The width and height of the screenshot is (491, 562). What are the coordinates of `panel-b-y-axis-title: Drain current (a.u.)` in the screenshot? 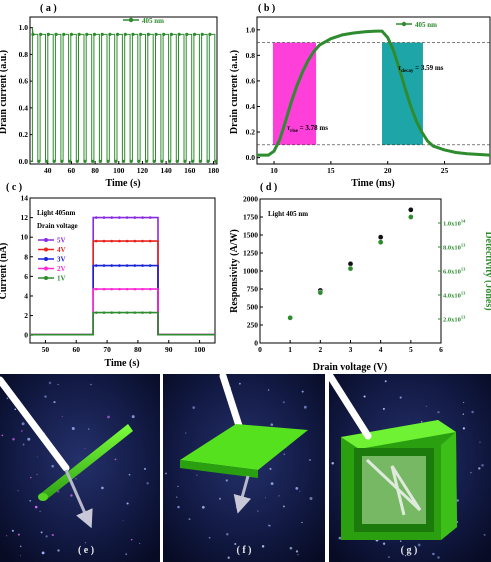 It's located at (234, 92).